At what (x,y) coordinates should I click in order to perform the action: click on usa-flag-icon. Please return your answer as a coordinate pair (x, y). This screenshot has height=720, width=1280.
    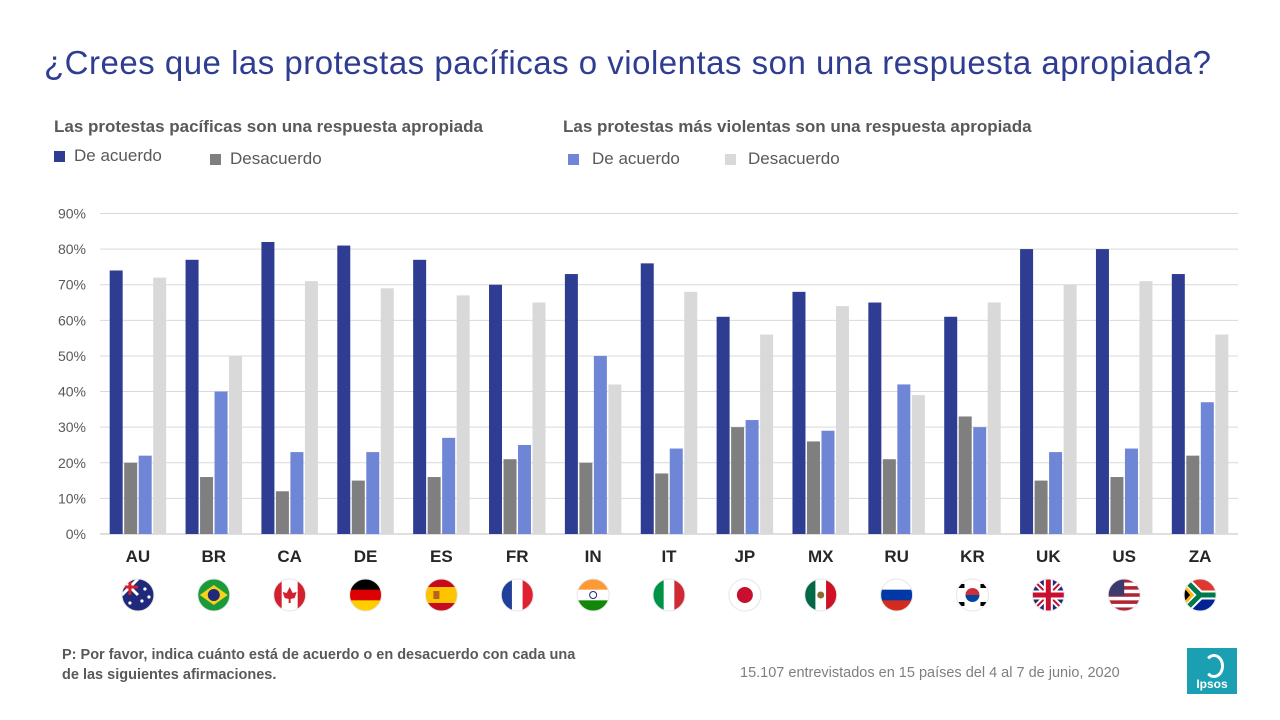
    Looking at the image, I should click on (1124, 595).